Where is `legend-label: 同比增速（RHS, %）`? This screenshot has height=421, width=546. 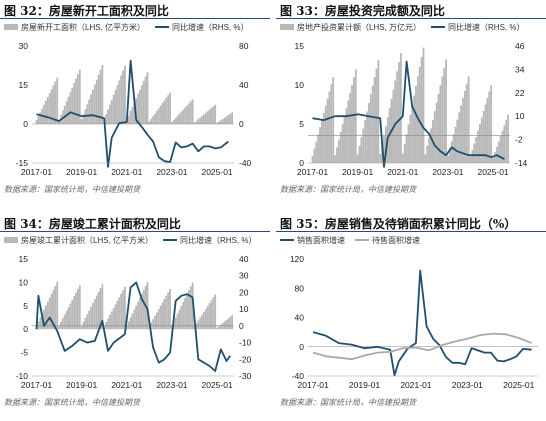
legend-label: 同比增速（RHS, %） is located at coordinates (218, 240).